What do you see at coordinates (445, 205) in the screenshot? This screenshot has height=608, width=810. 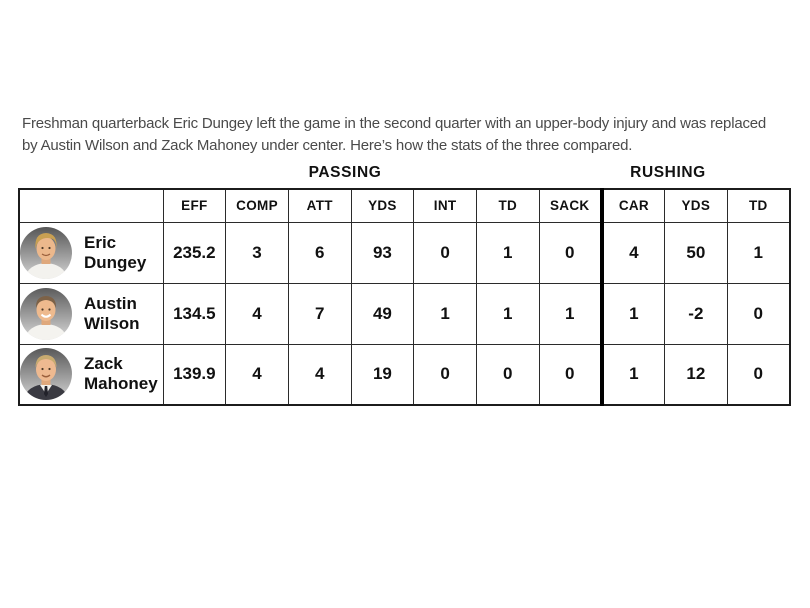 I see `column-header-int: INT` at bounding box center [445, 205].